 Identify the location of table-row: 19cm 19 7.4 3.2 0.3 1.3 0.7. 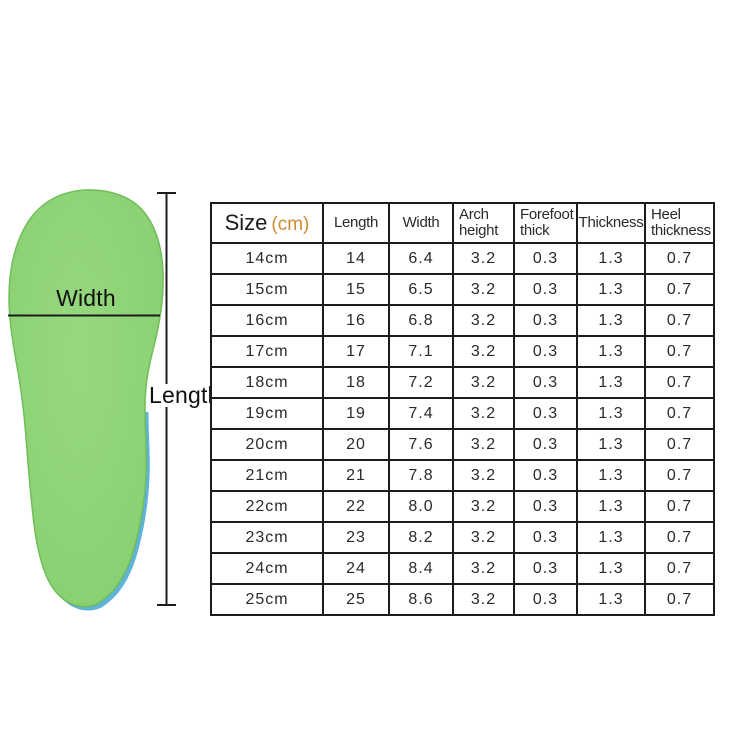
(462, 413).